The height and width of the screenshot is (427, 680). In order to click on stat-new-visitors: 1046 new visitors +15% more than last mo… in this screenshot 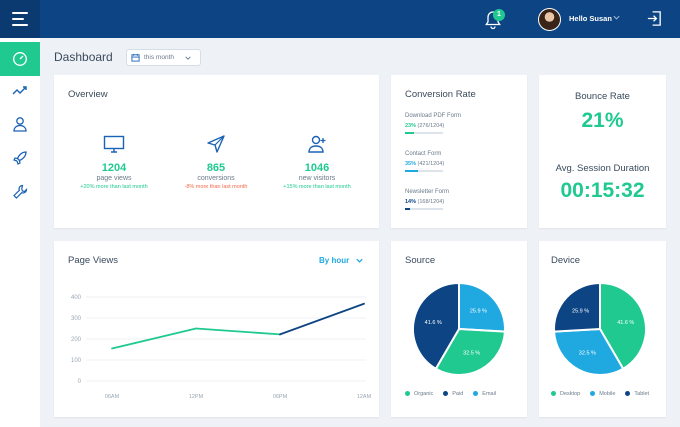, I will do `click(317, 162)`.